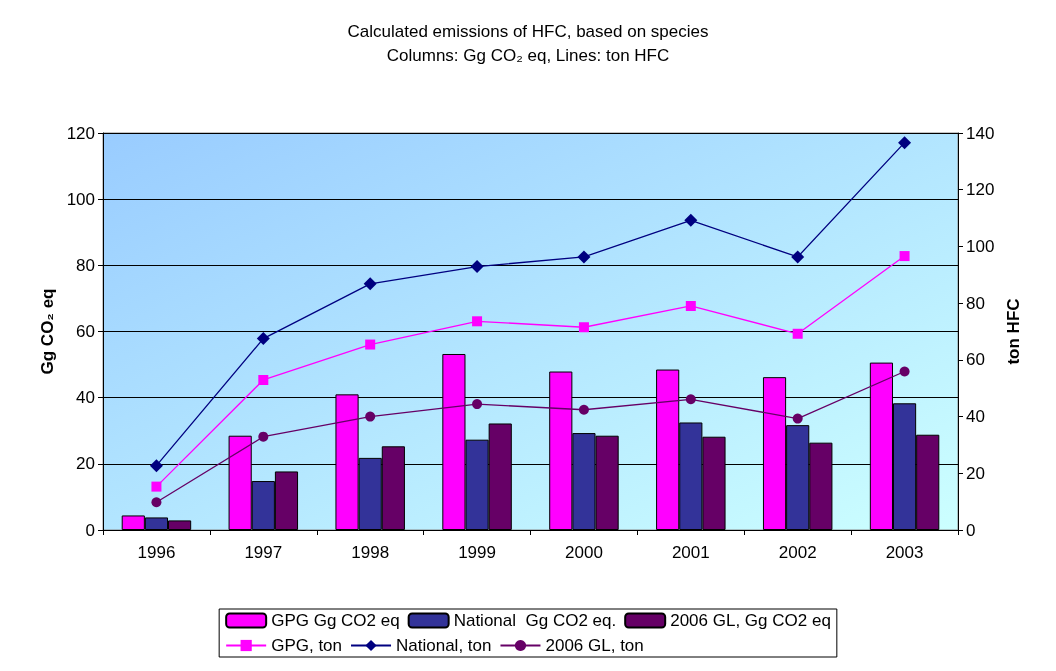 The height and width of the screenshot is (671, 1056). What do you see at coordinates (1014, 331) in the screenshot?
I see `y2-axis-title: ton HFC` at bounding box center [1014, 331].